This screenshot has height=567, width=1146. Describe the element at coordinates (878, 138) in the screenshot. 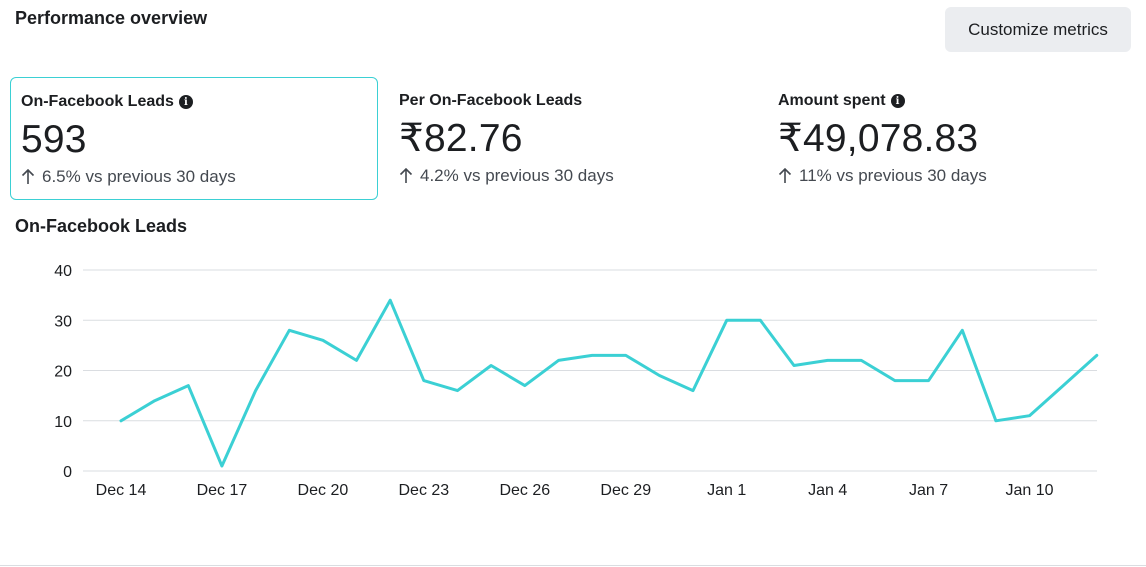

I see `metric-value: ₹49,078.83` at that location.